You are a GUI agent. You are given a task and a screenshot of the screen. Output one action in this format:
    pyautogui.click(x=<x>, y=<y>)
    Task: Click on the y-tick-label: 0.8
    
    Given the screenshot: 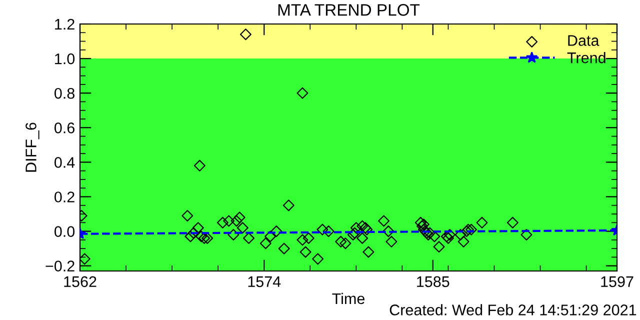 What is the action you would take?
    pyautogui.click(x=64, y=93)
    